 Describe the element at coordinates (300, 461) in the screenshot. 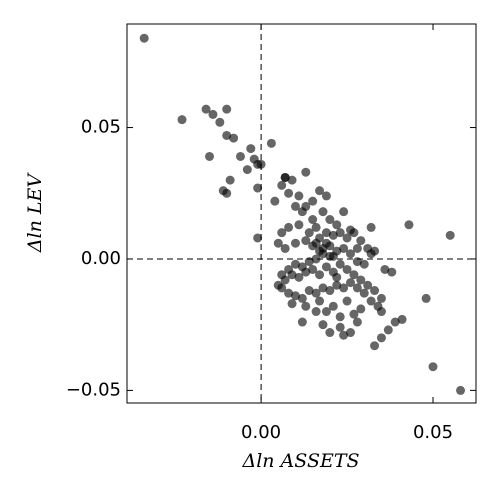

I see `x-axis-label: Δln ASSETS` at that location.